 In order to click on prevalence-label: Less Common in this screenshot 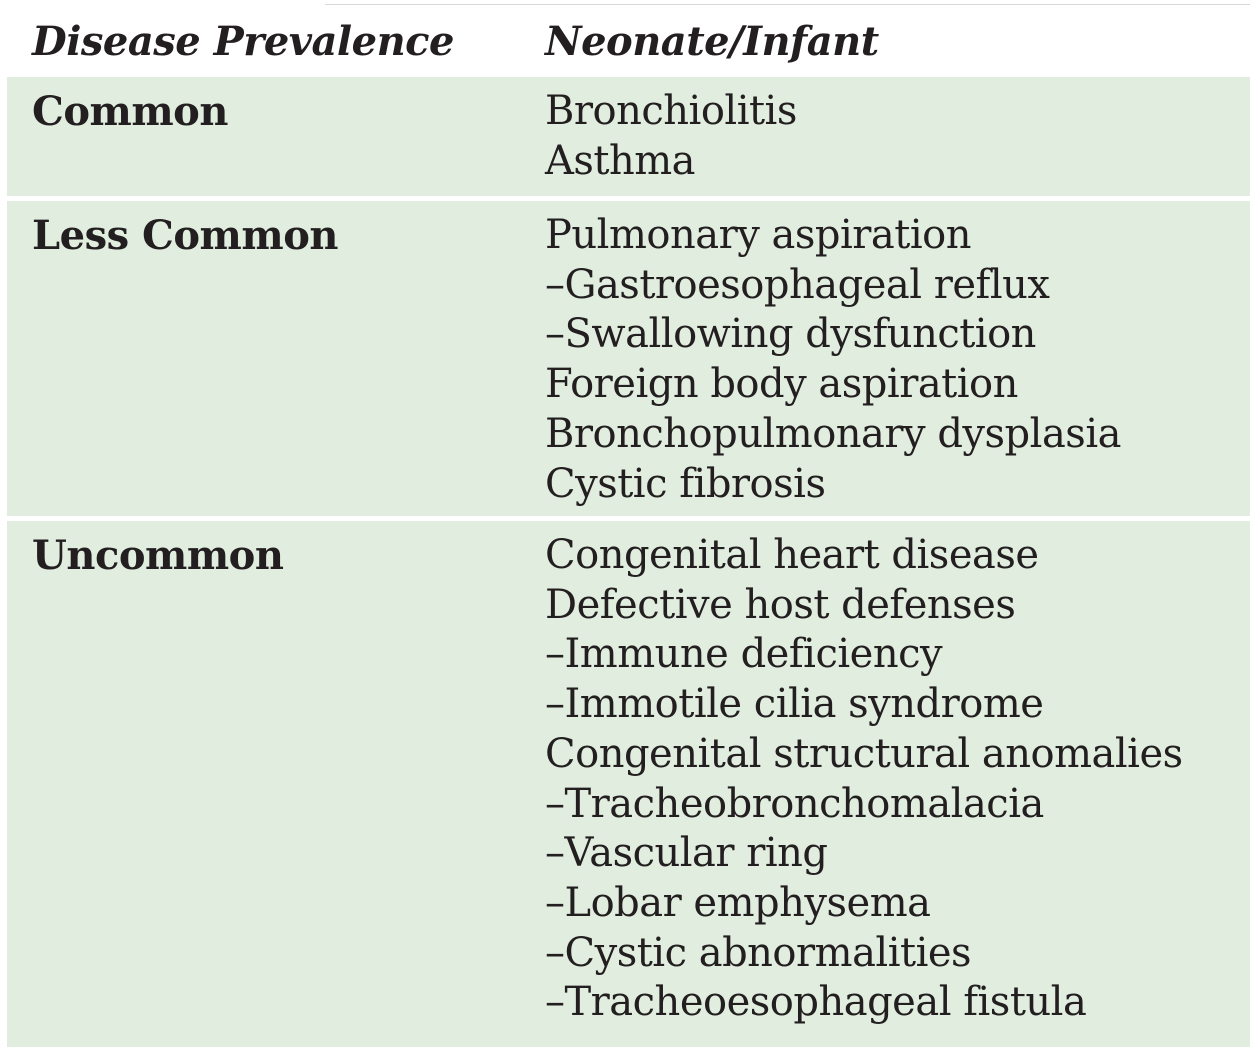, I will do `click(185, 235)`.